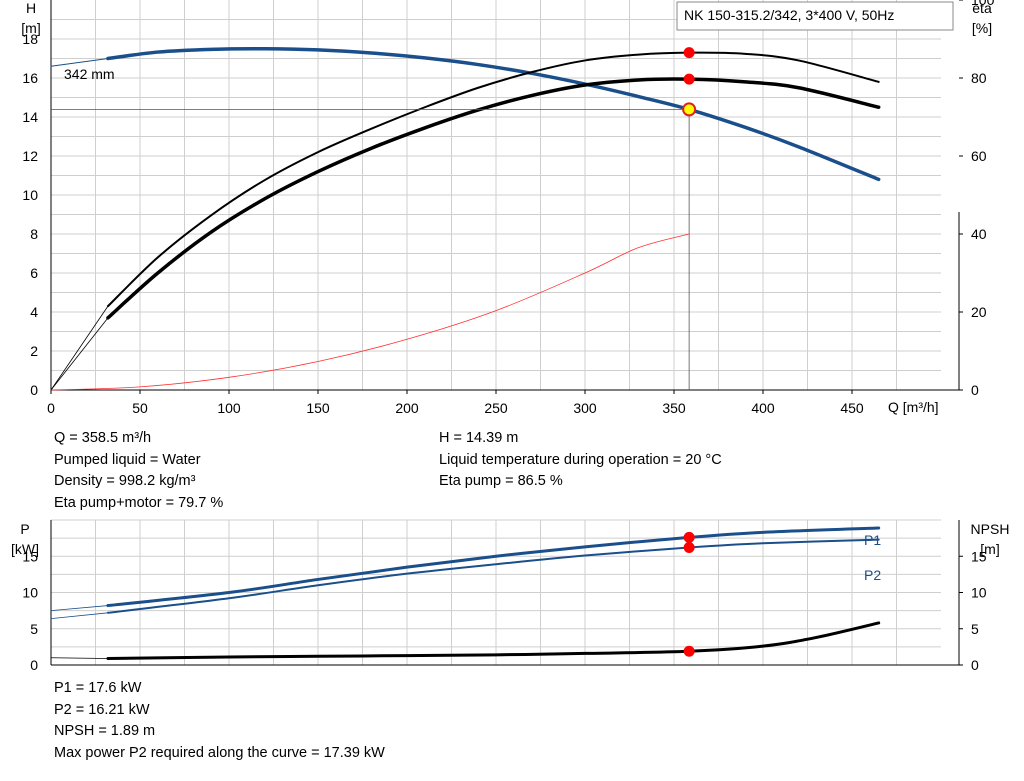 This screenshot has height=781, width=1024. Describe the element at coordinates (30, 39) in the screenshot. I see `left-y-tick-label: 18` at that location.